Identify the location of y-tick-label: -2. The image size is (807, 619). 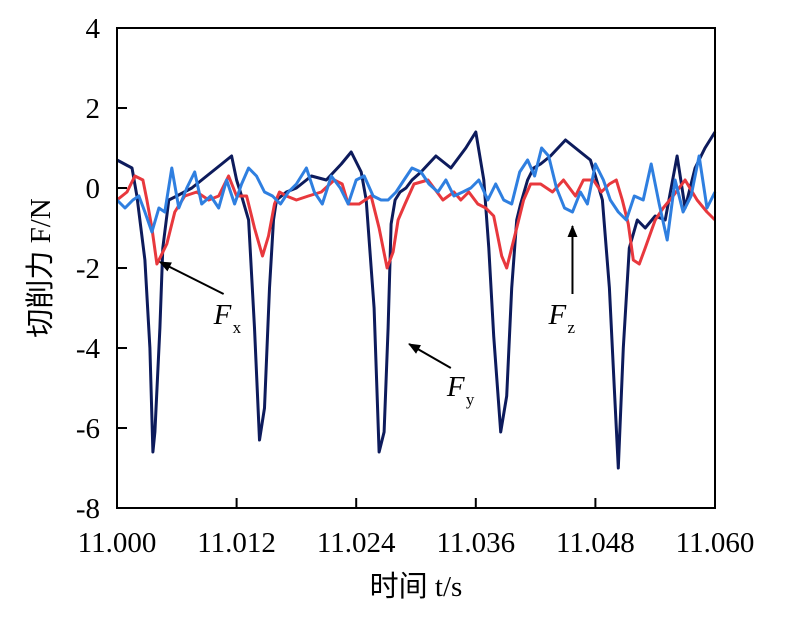
(88, 269).